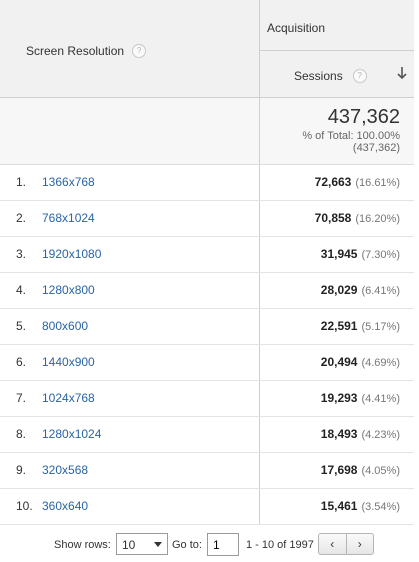 The height and width of the screenshot is (562, 419). I want to click on previous-page-button: ‹, so click(332, 544).